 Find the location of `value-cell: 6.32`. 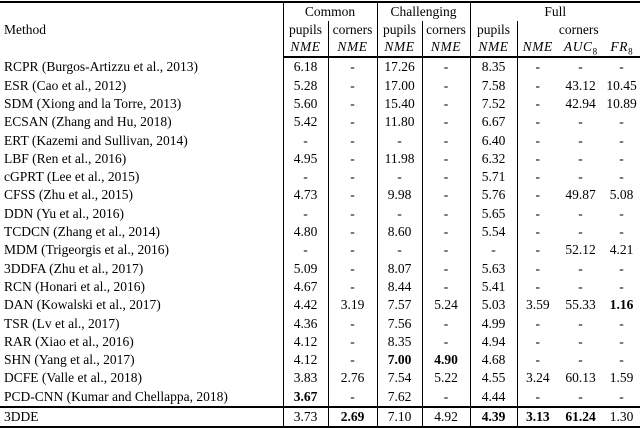

value-cell: 6.32 is located at coordinates (493, 158).